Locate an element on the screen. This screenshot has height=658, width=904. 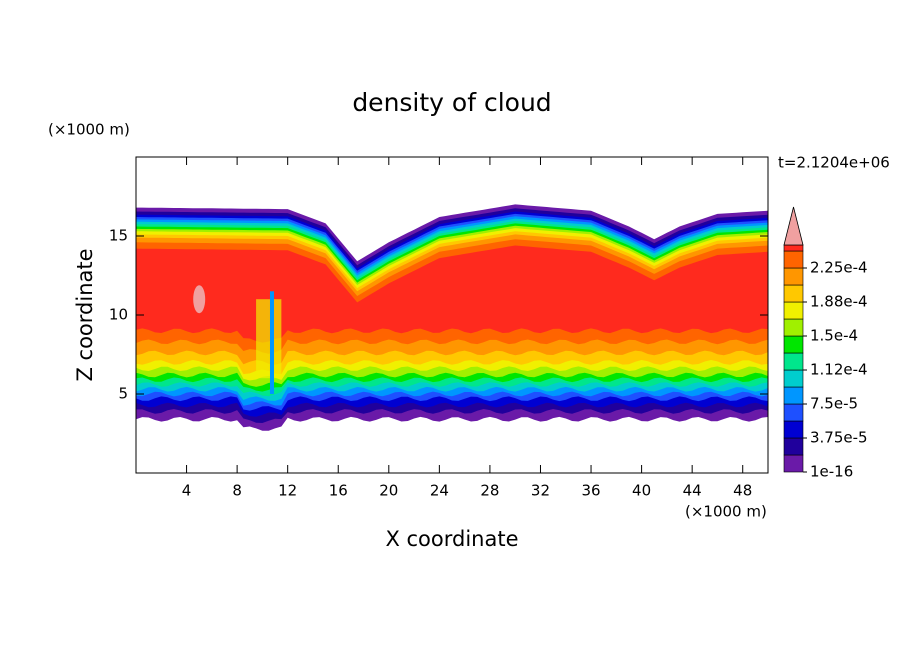
colorbar-label: 1.88e-4 is located at coordinates (839, 302).